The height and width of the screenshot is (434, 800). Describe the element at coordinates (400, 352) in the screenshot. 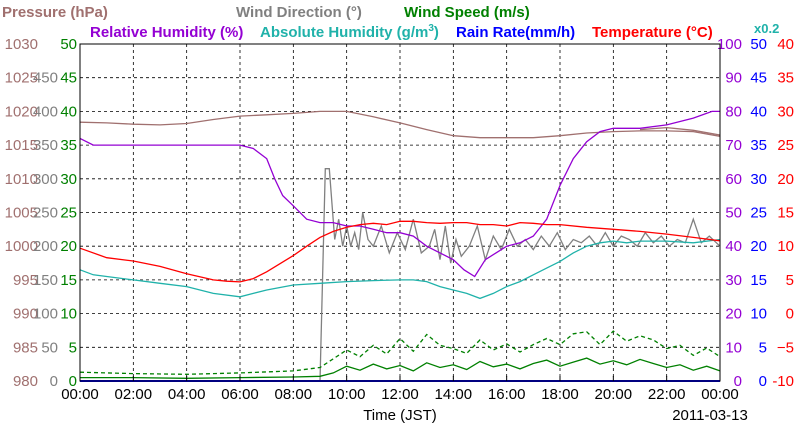

I see `series-wind-speed-gust` at that location.